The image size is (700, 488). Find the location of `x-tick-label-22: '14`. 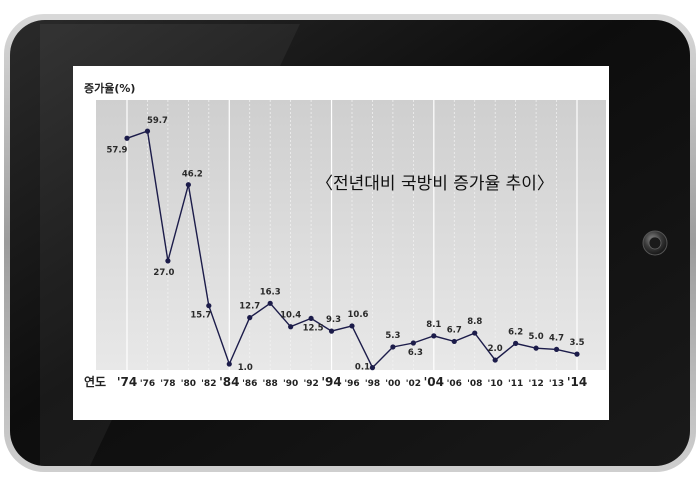

x-tick-label-22: '14 is located at coordinates (577, 382).